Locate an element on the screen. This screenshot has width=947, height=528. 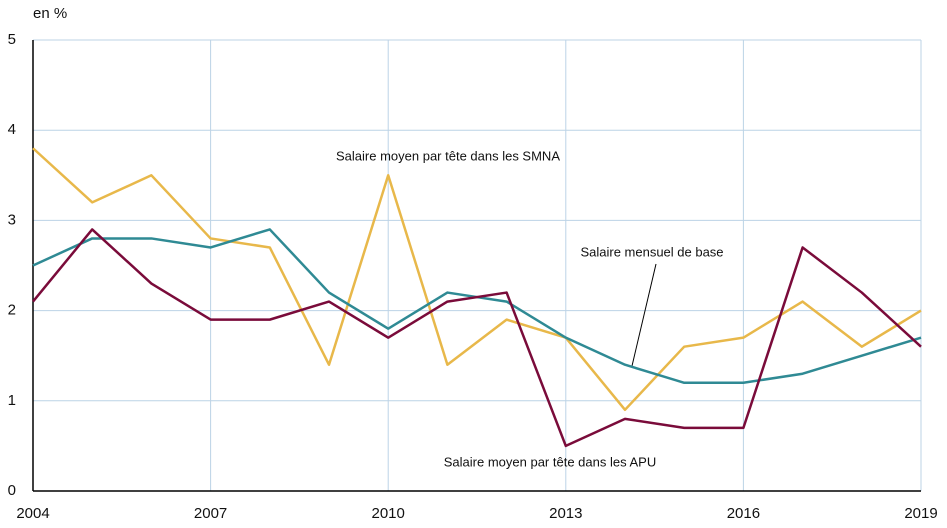
y-tick-label: 1 is located at coordinates (12, 400).